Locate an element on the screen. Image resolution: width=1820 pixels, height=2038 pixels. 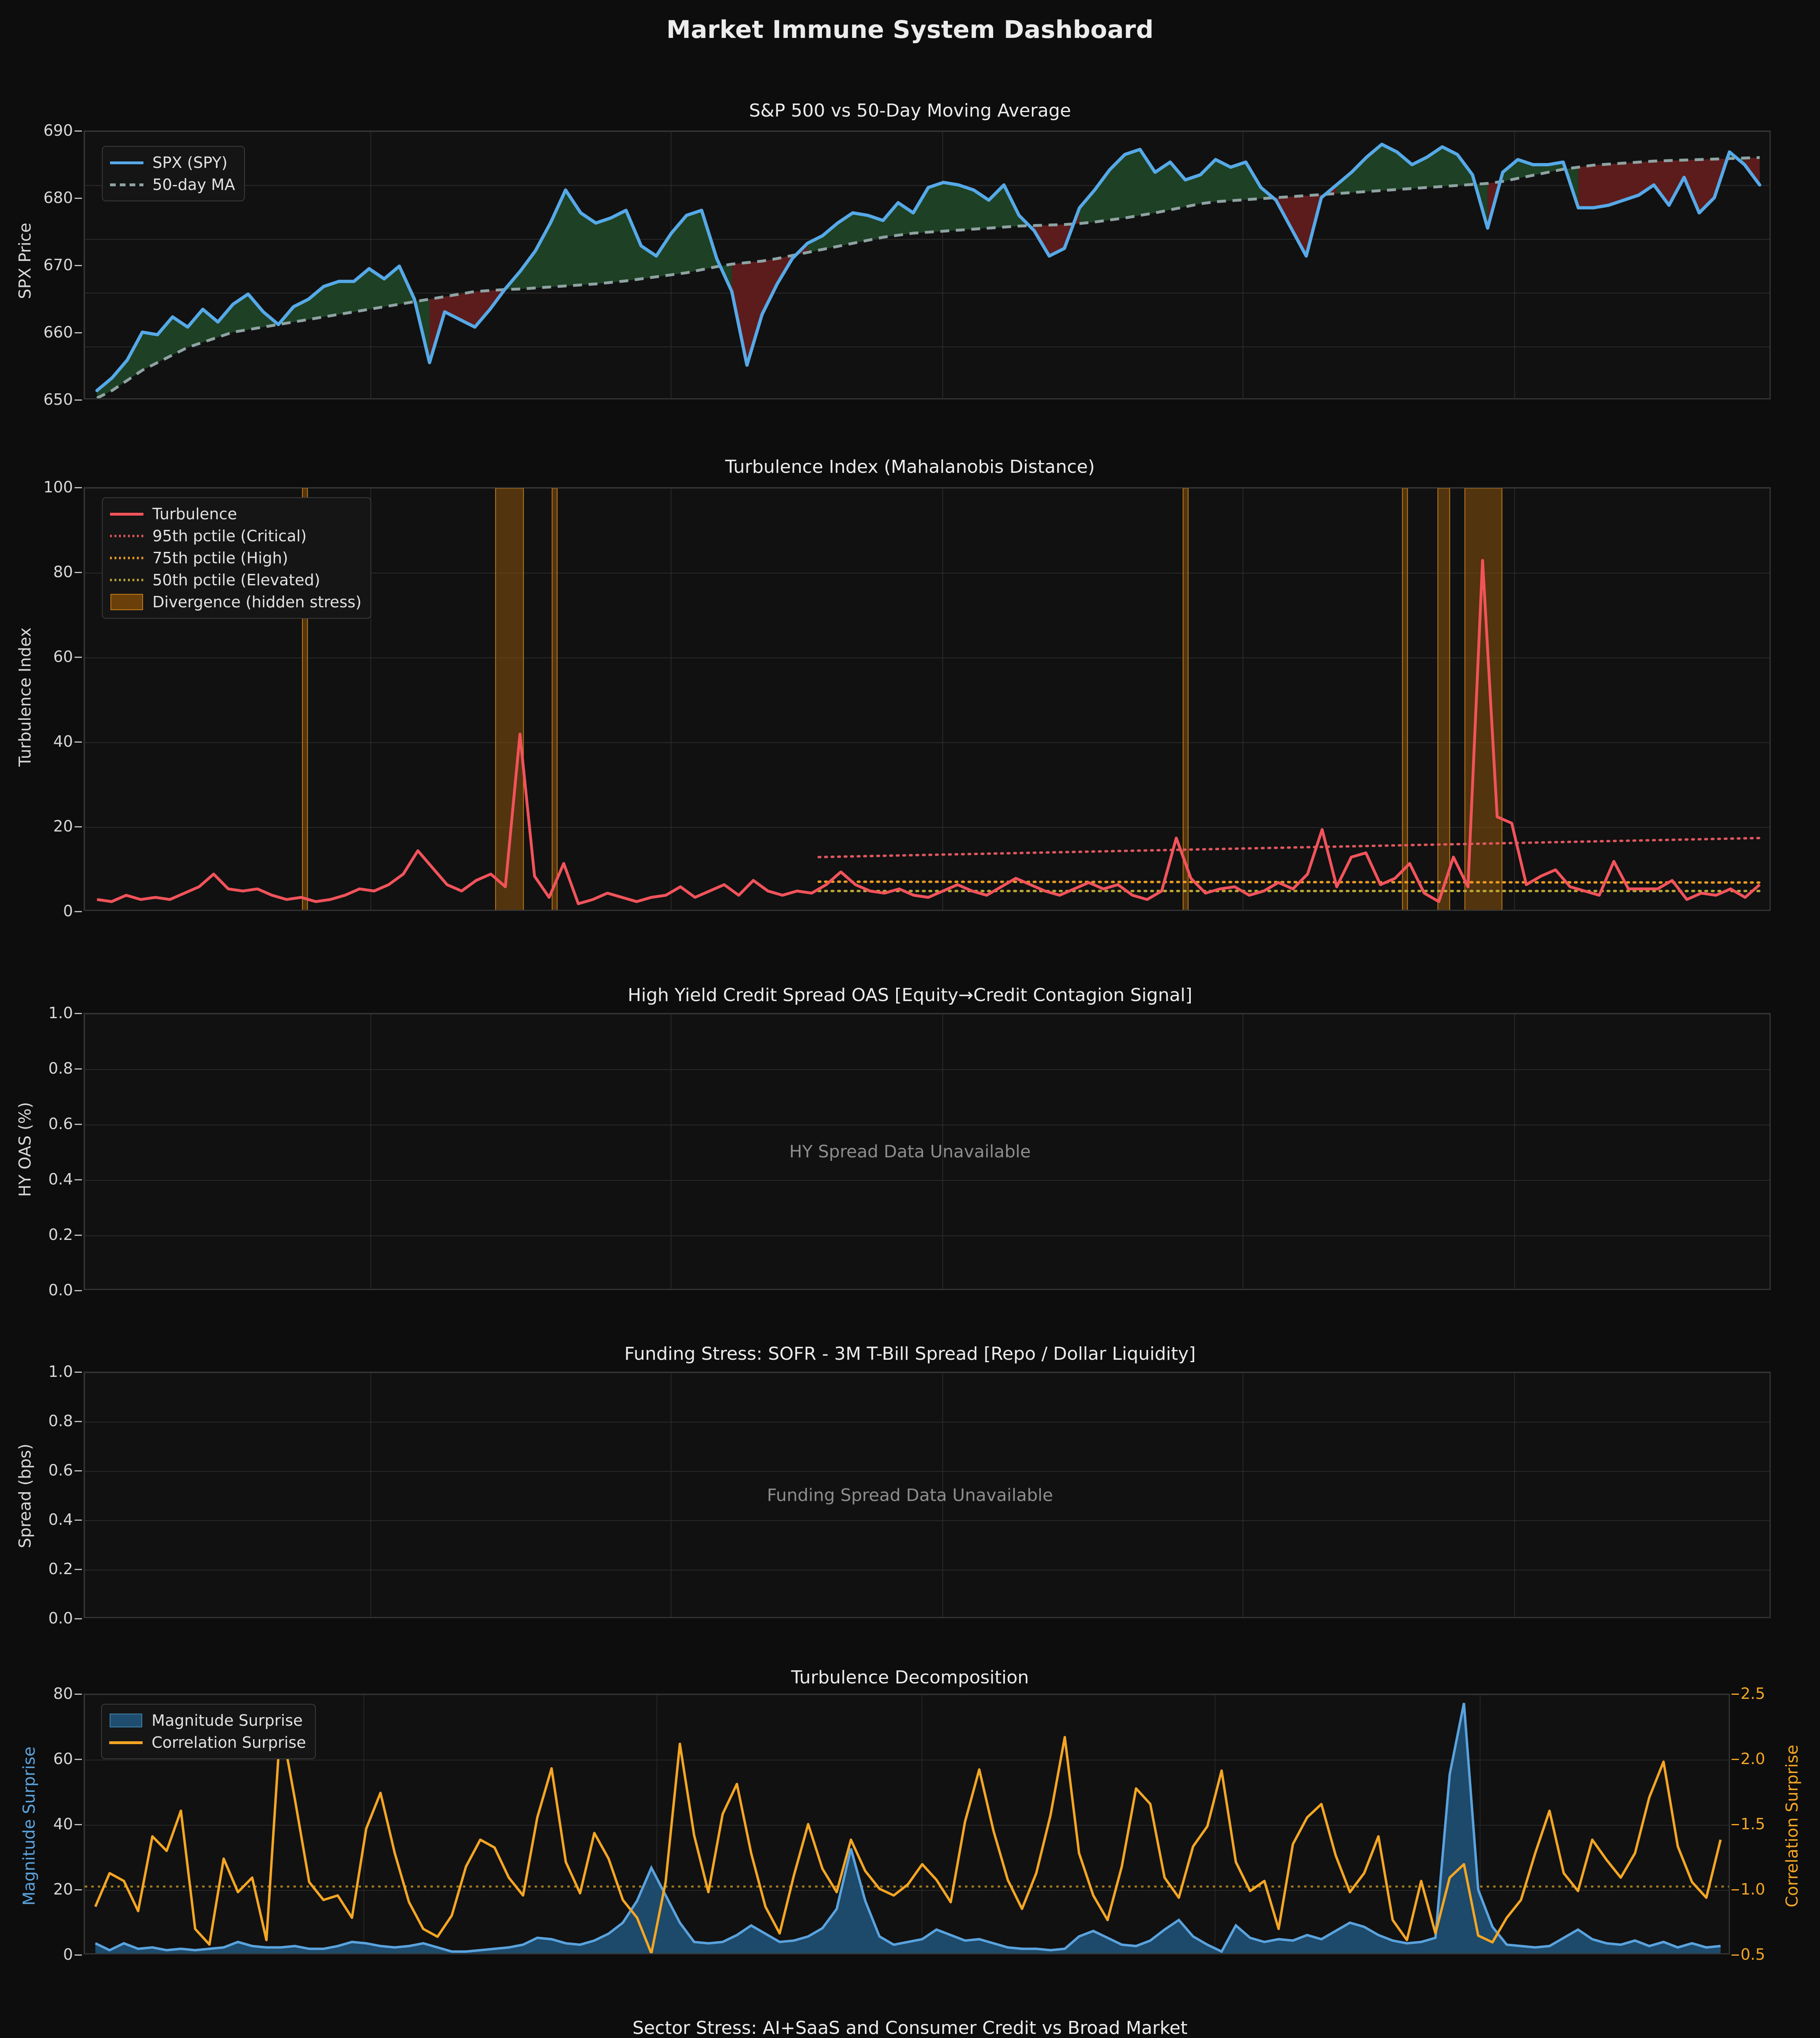
panel-spx-plot is located at coordinates (927, 265).